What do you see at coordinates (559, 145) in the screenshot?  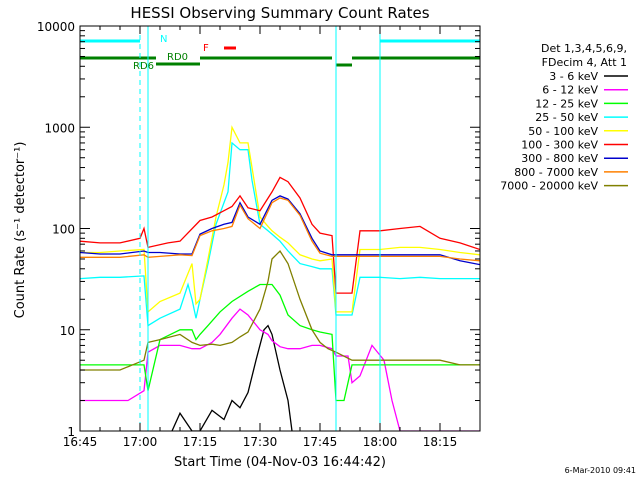 I see `legend-label-6: 100 - 300 keV` at bounding box center [559, 145].